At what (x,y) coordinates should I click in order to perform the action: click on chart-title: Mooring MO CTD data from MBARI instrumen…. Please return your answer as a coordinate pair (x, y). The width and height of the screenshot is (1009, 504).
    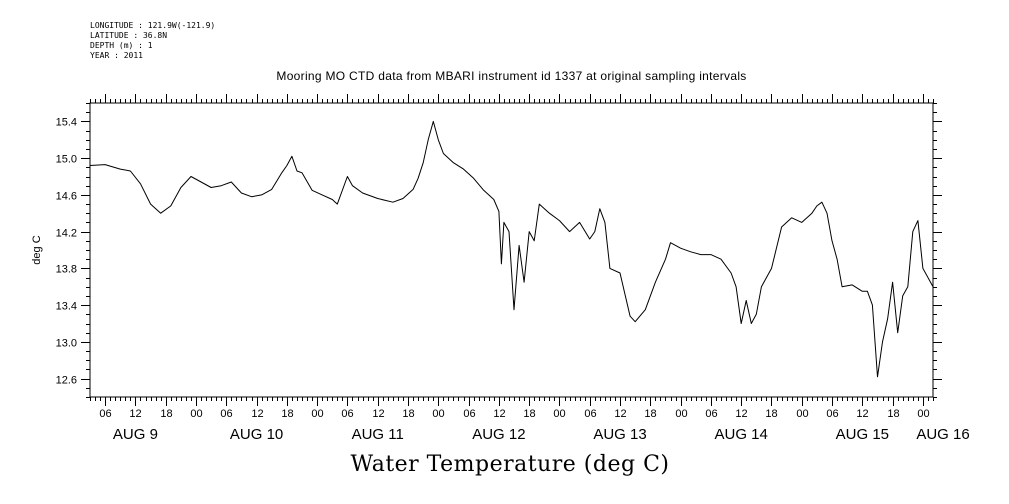
    Looking at the image, I should click on (511, 76).